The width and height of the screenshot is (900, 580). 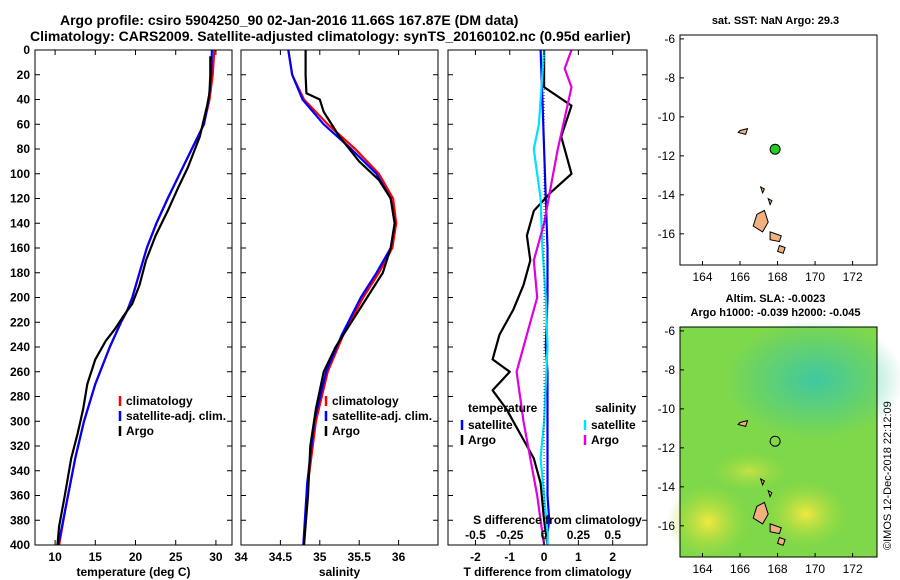 What do you see at coordinates (340, 572) in the screenshot?
I see `x-axis-label: salinity` at bounding box center [340, 572].